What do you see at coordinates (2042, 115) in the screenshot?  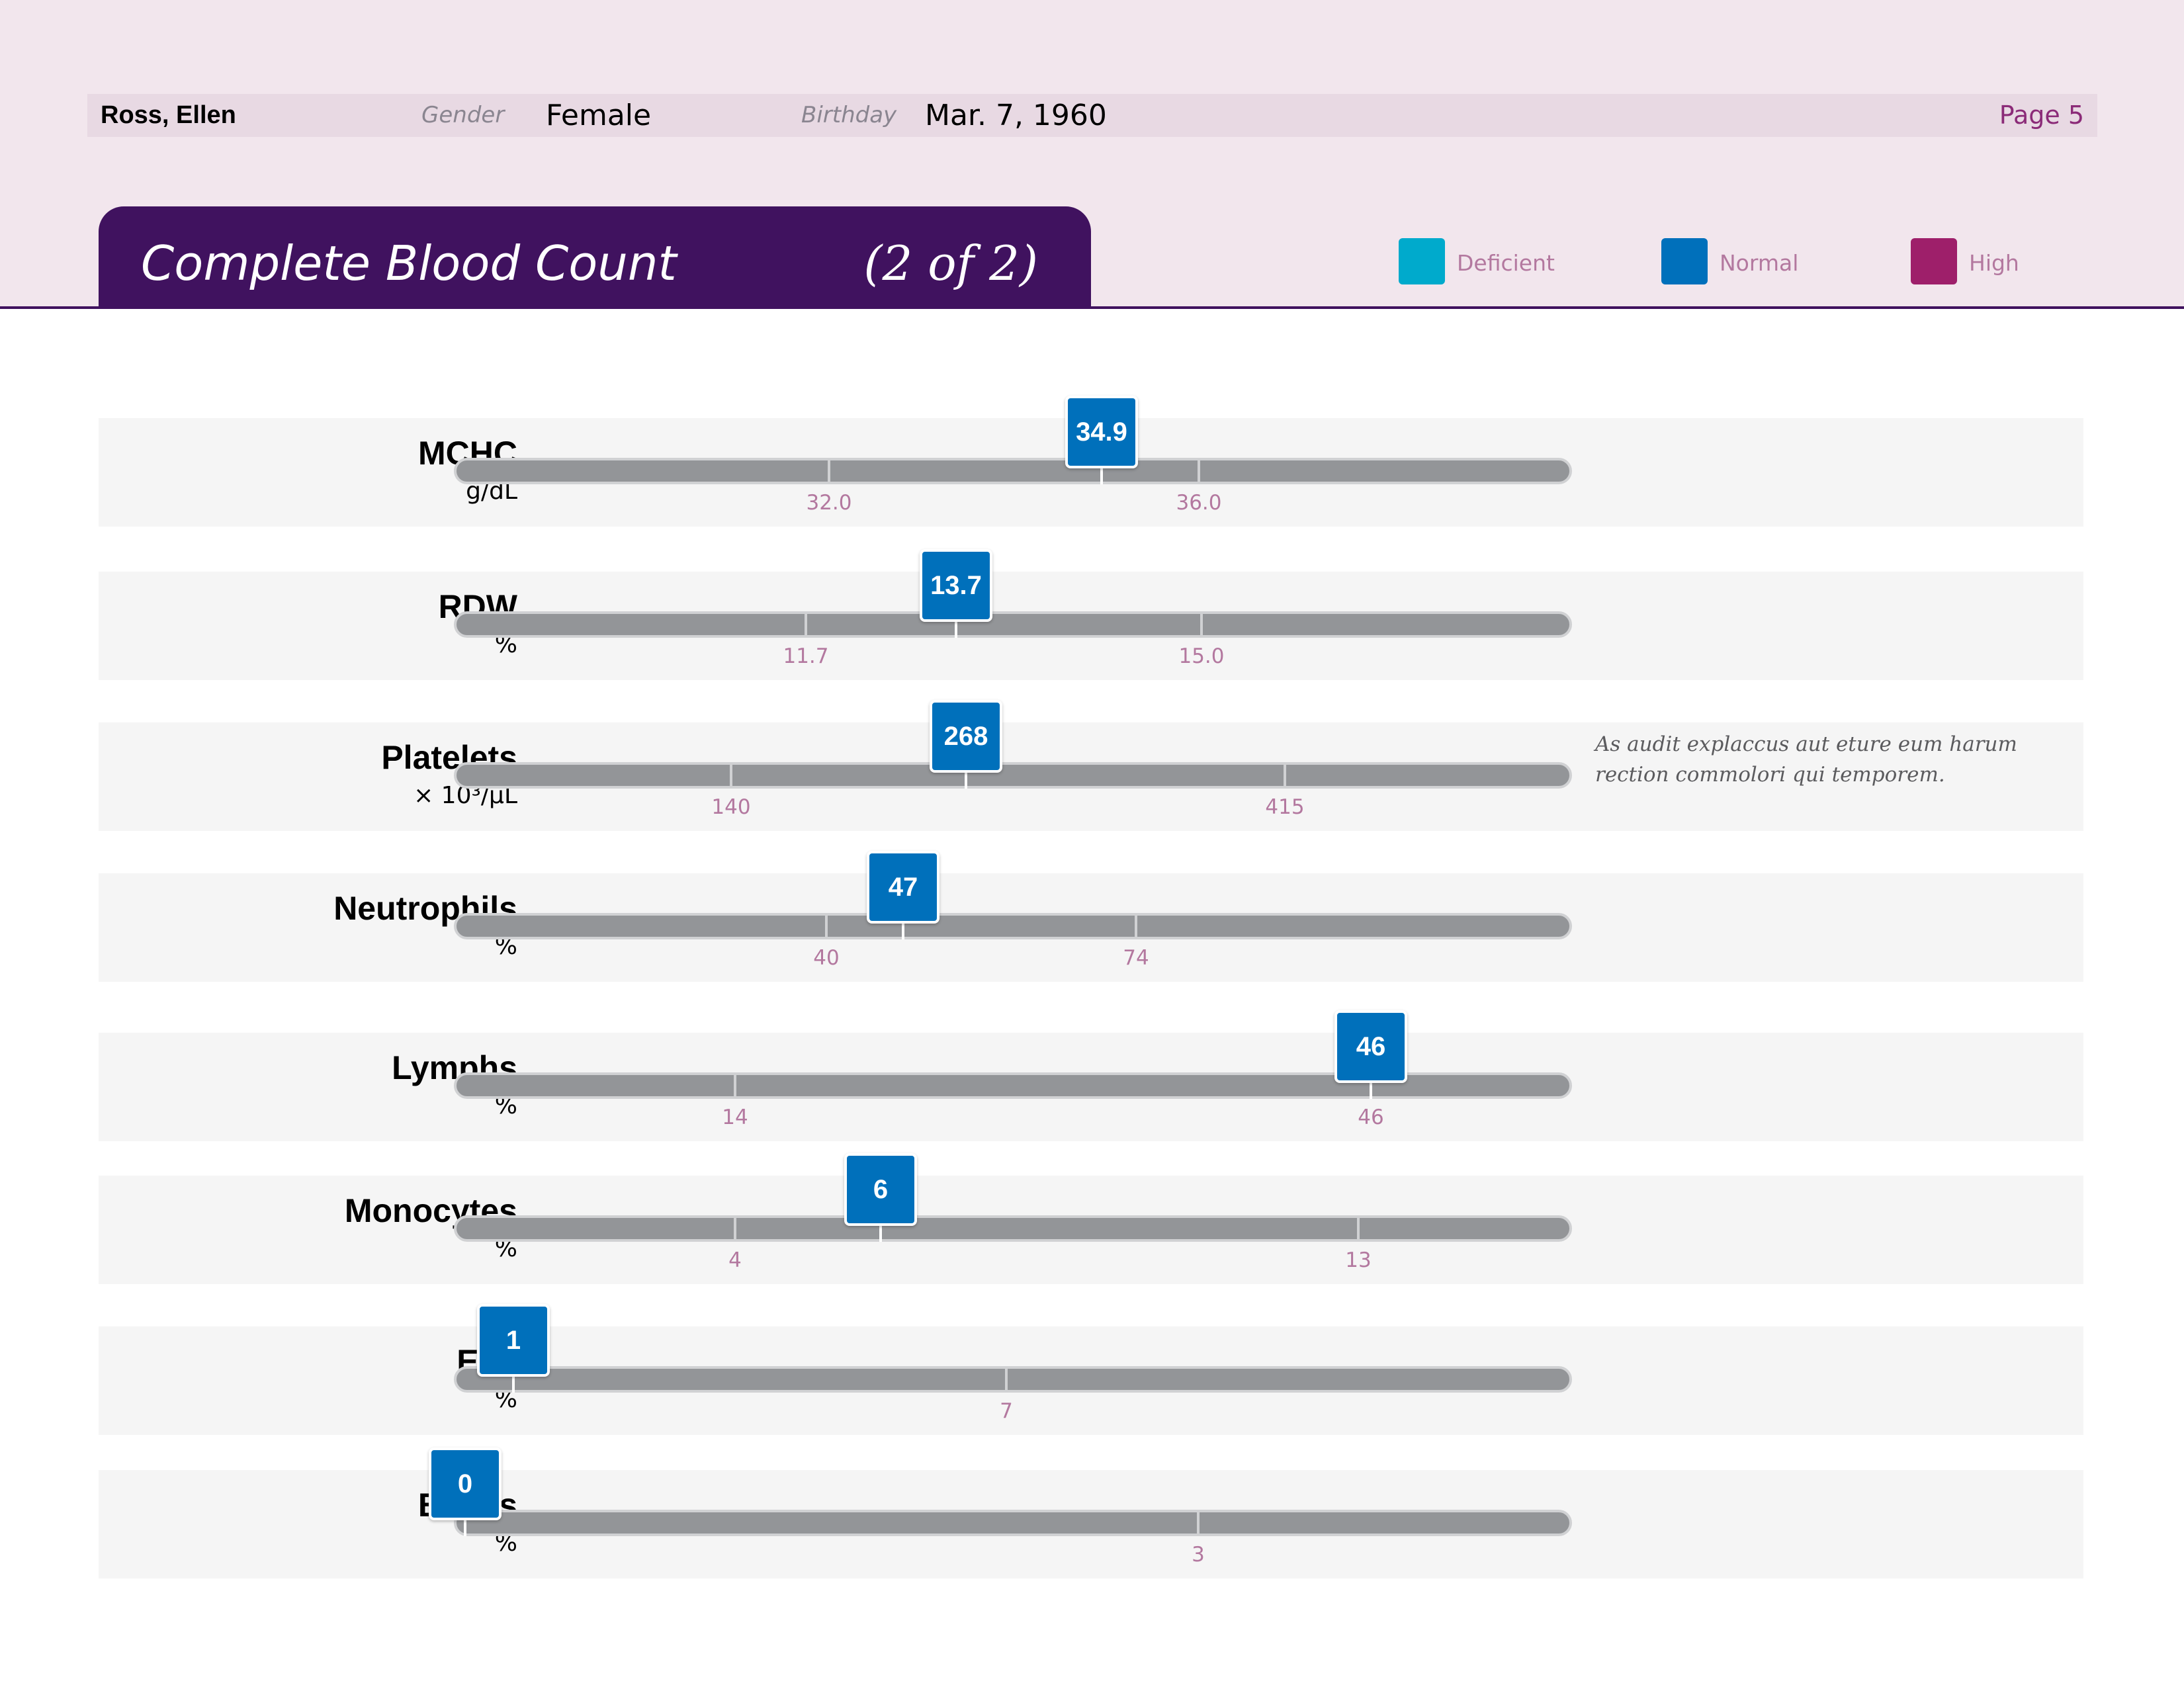 I see `page-number: Page 5` at bounding box center [2042, 115].